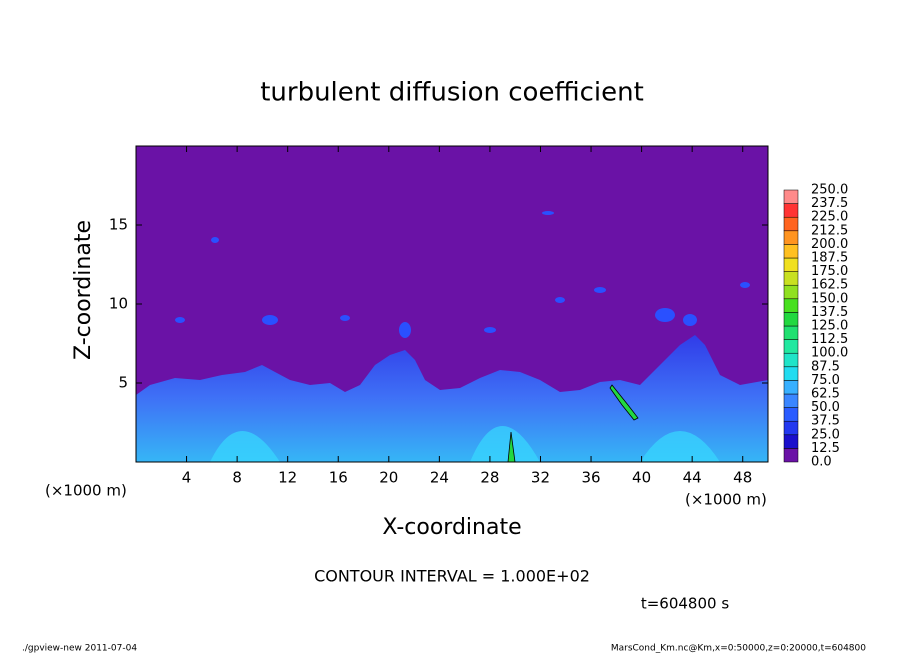 This screenshot has height=654, width=904. I want to click on chart-title: turbulent diffusion coefficient, so click(452, 93).